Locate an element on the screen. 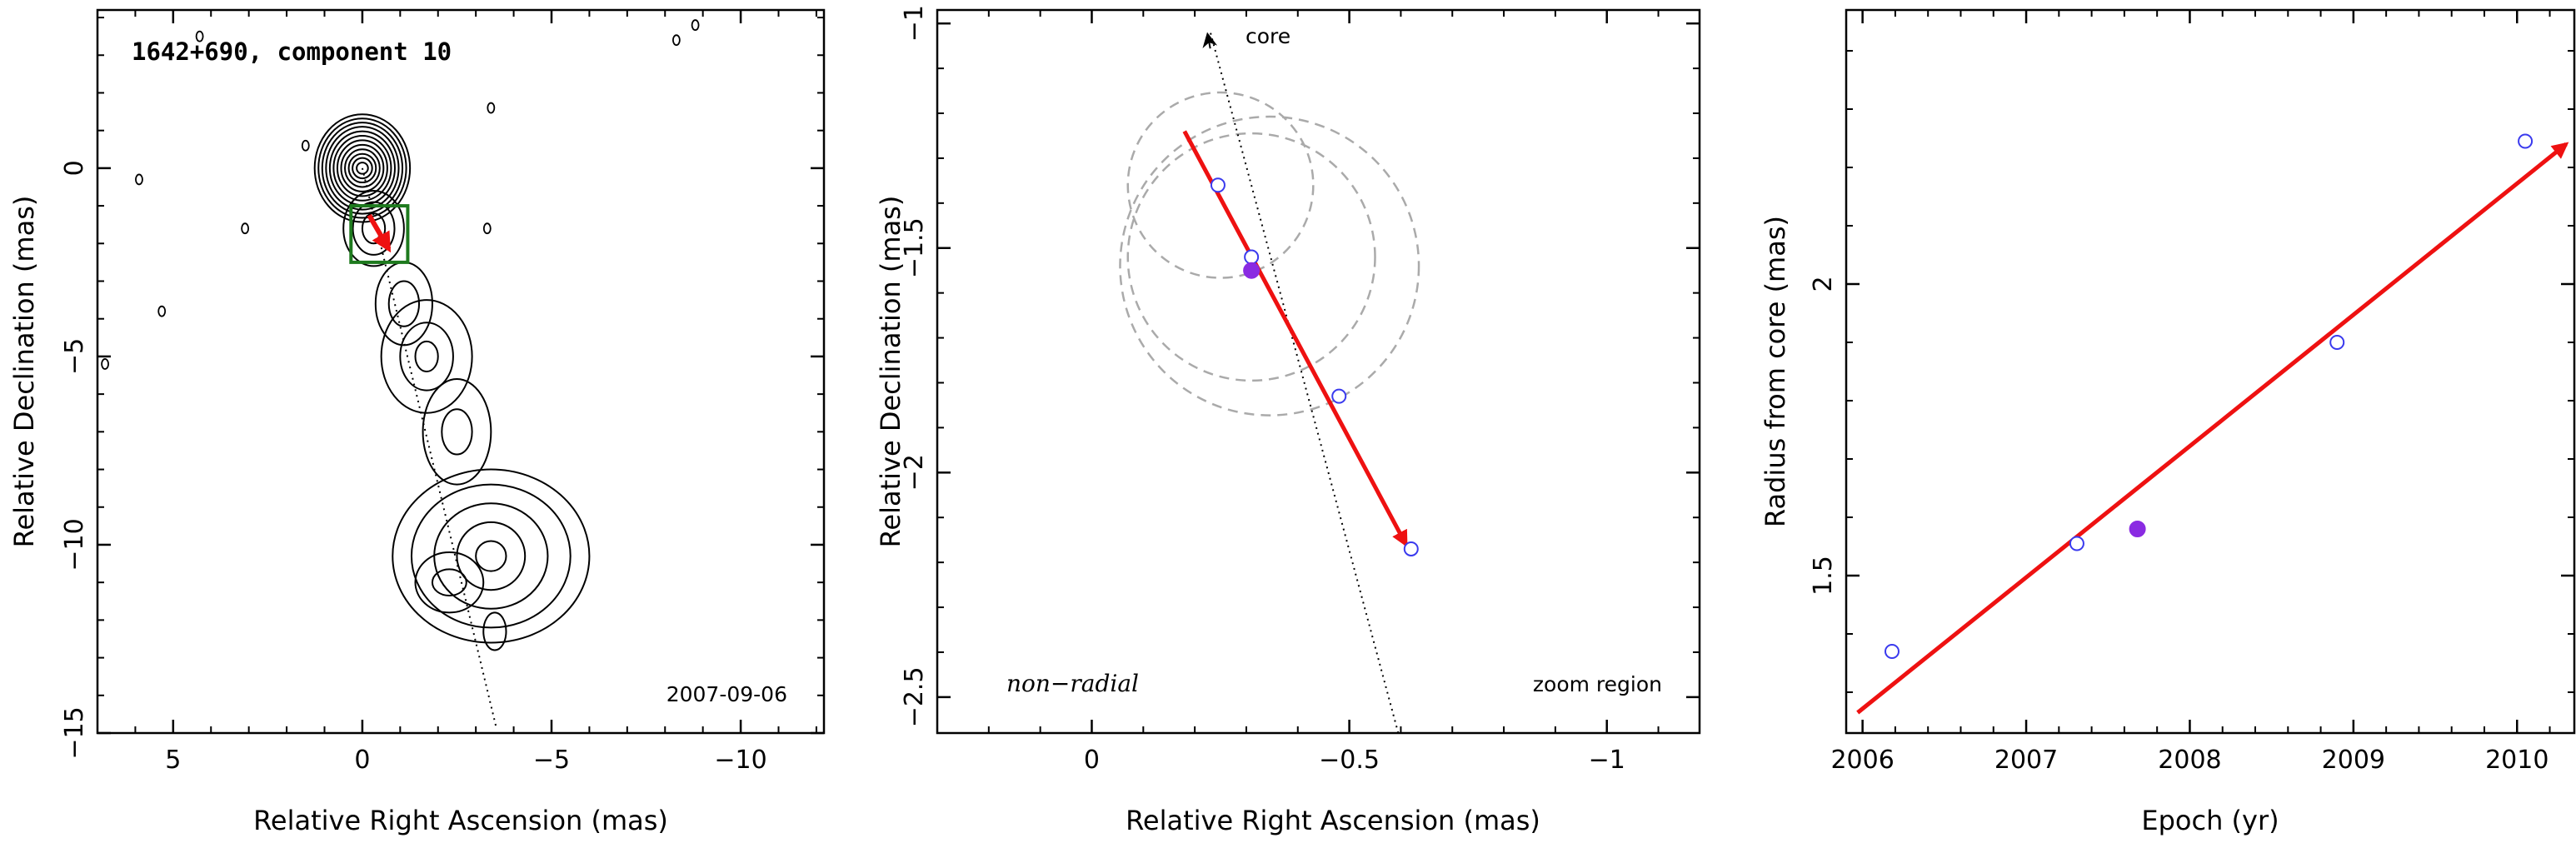 Image resolution: width=2576 pixels, height=843 pixels. zoom-region-box is located at coordinates (379, 234).